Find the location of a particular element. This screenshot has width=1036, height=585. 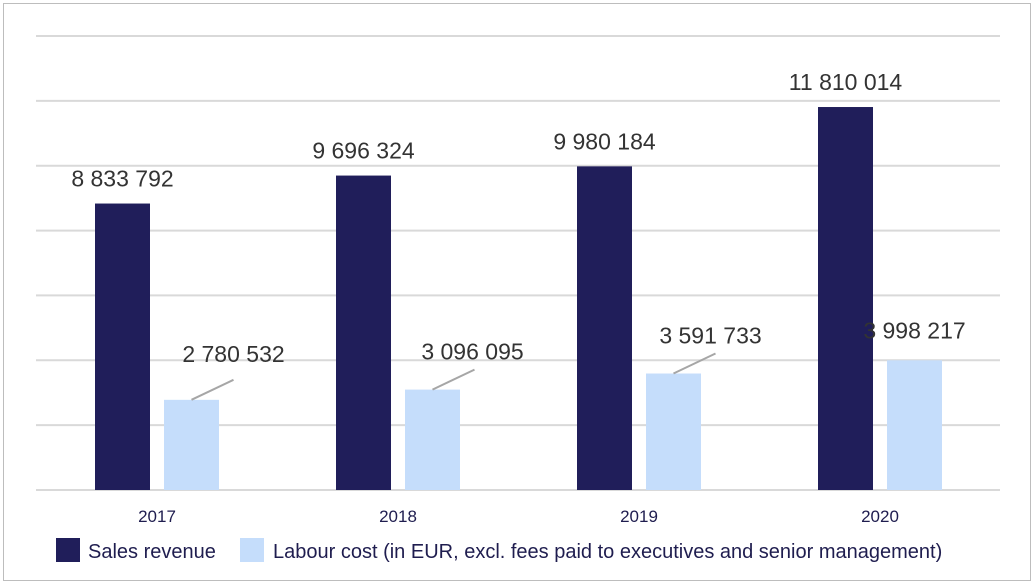

x-tick-label: 2017 is located at coordinates (157, 516).